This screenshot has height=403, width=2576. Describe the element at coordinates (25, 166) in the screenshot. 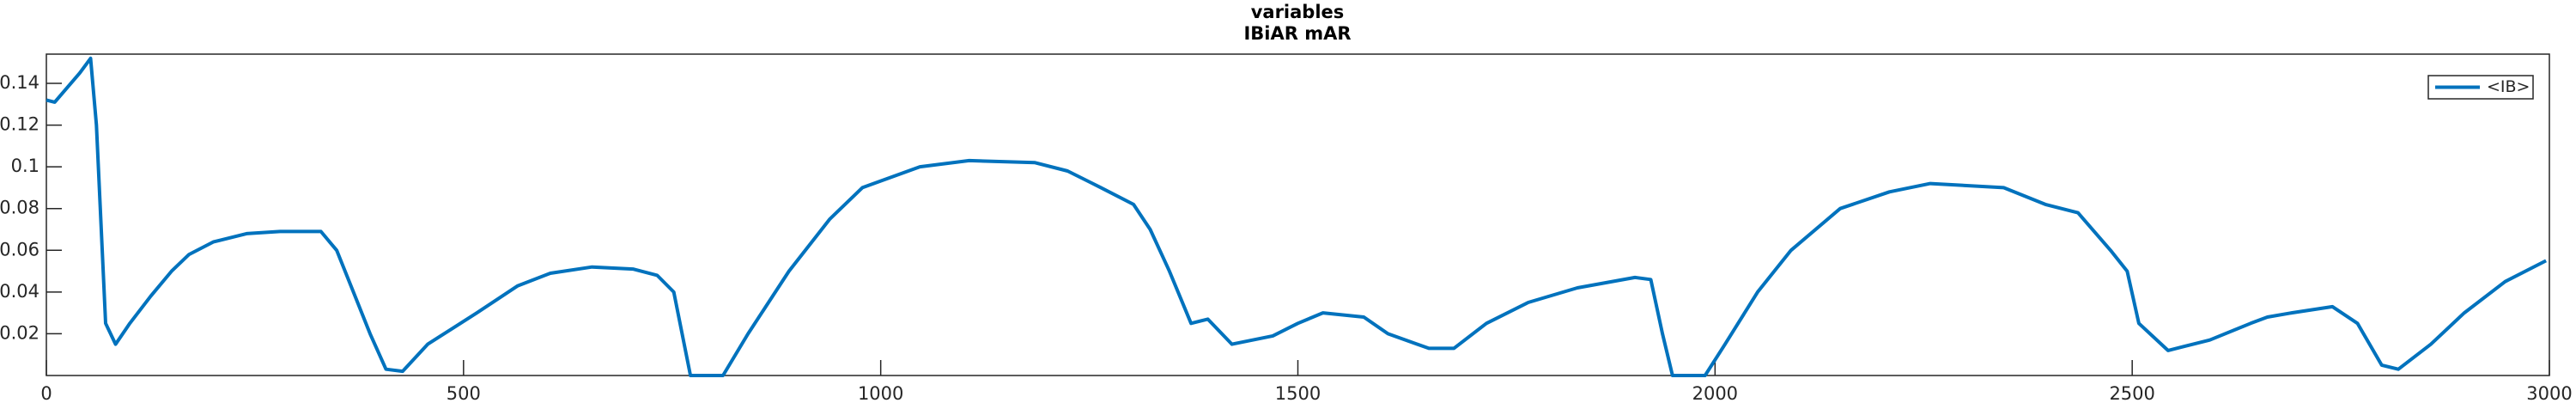

I see `y-tick-label: 0.1` at that location.